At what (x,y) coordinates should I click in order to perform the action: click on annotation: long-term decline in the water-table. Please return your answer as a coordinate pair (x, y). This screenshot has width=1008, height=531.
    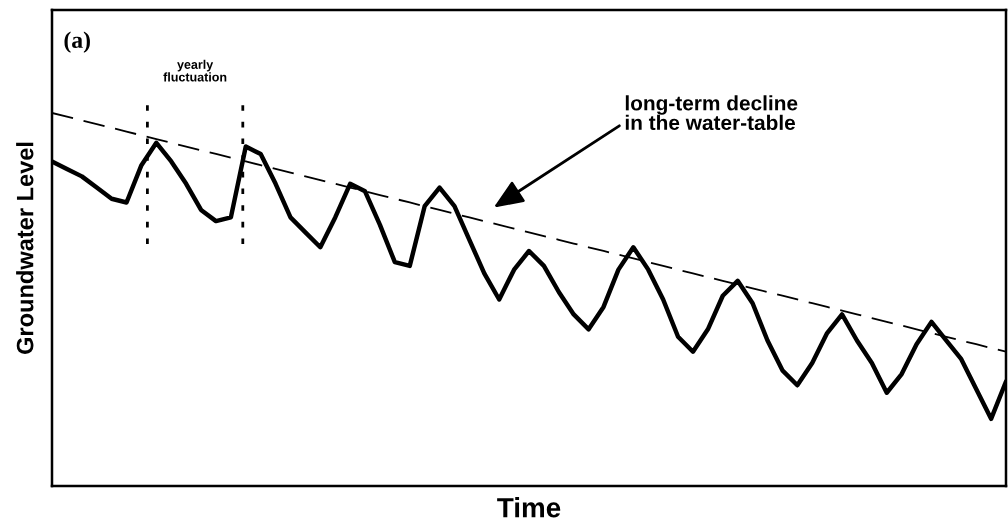
    Looking at the image, I should click on (711, 113).